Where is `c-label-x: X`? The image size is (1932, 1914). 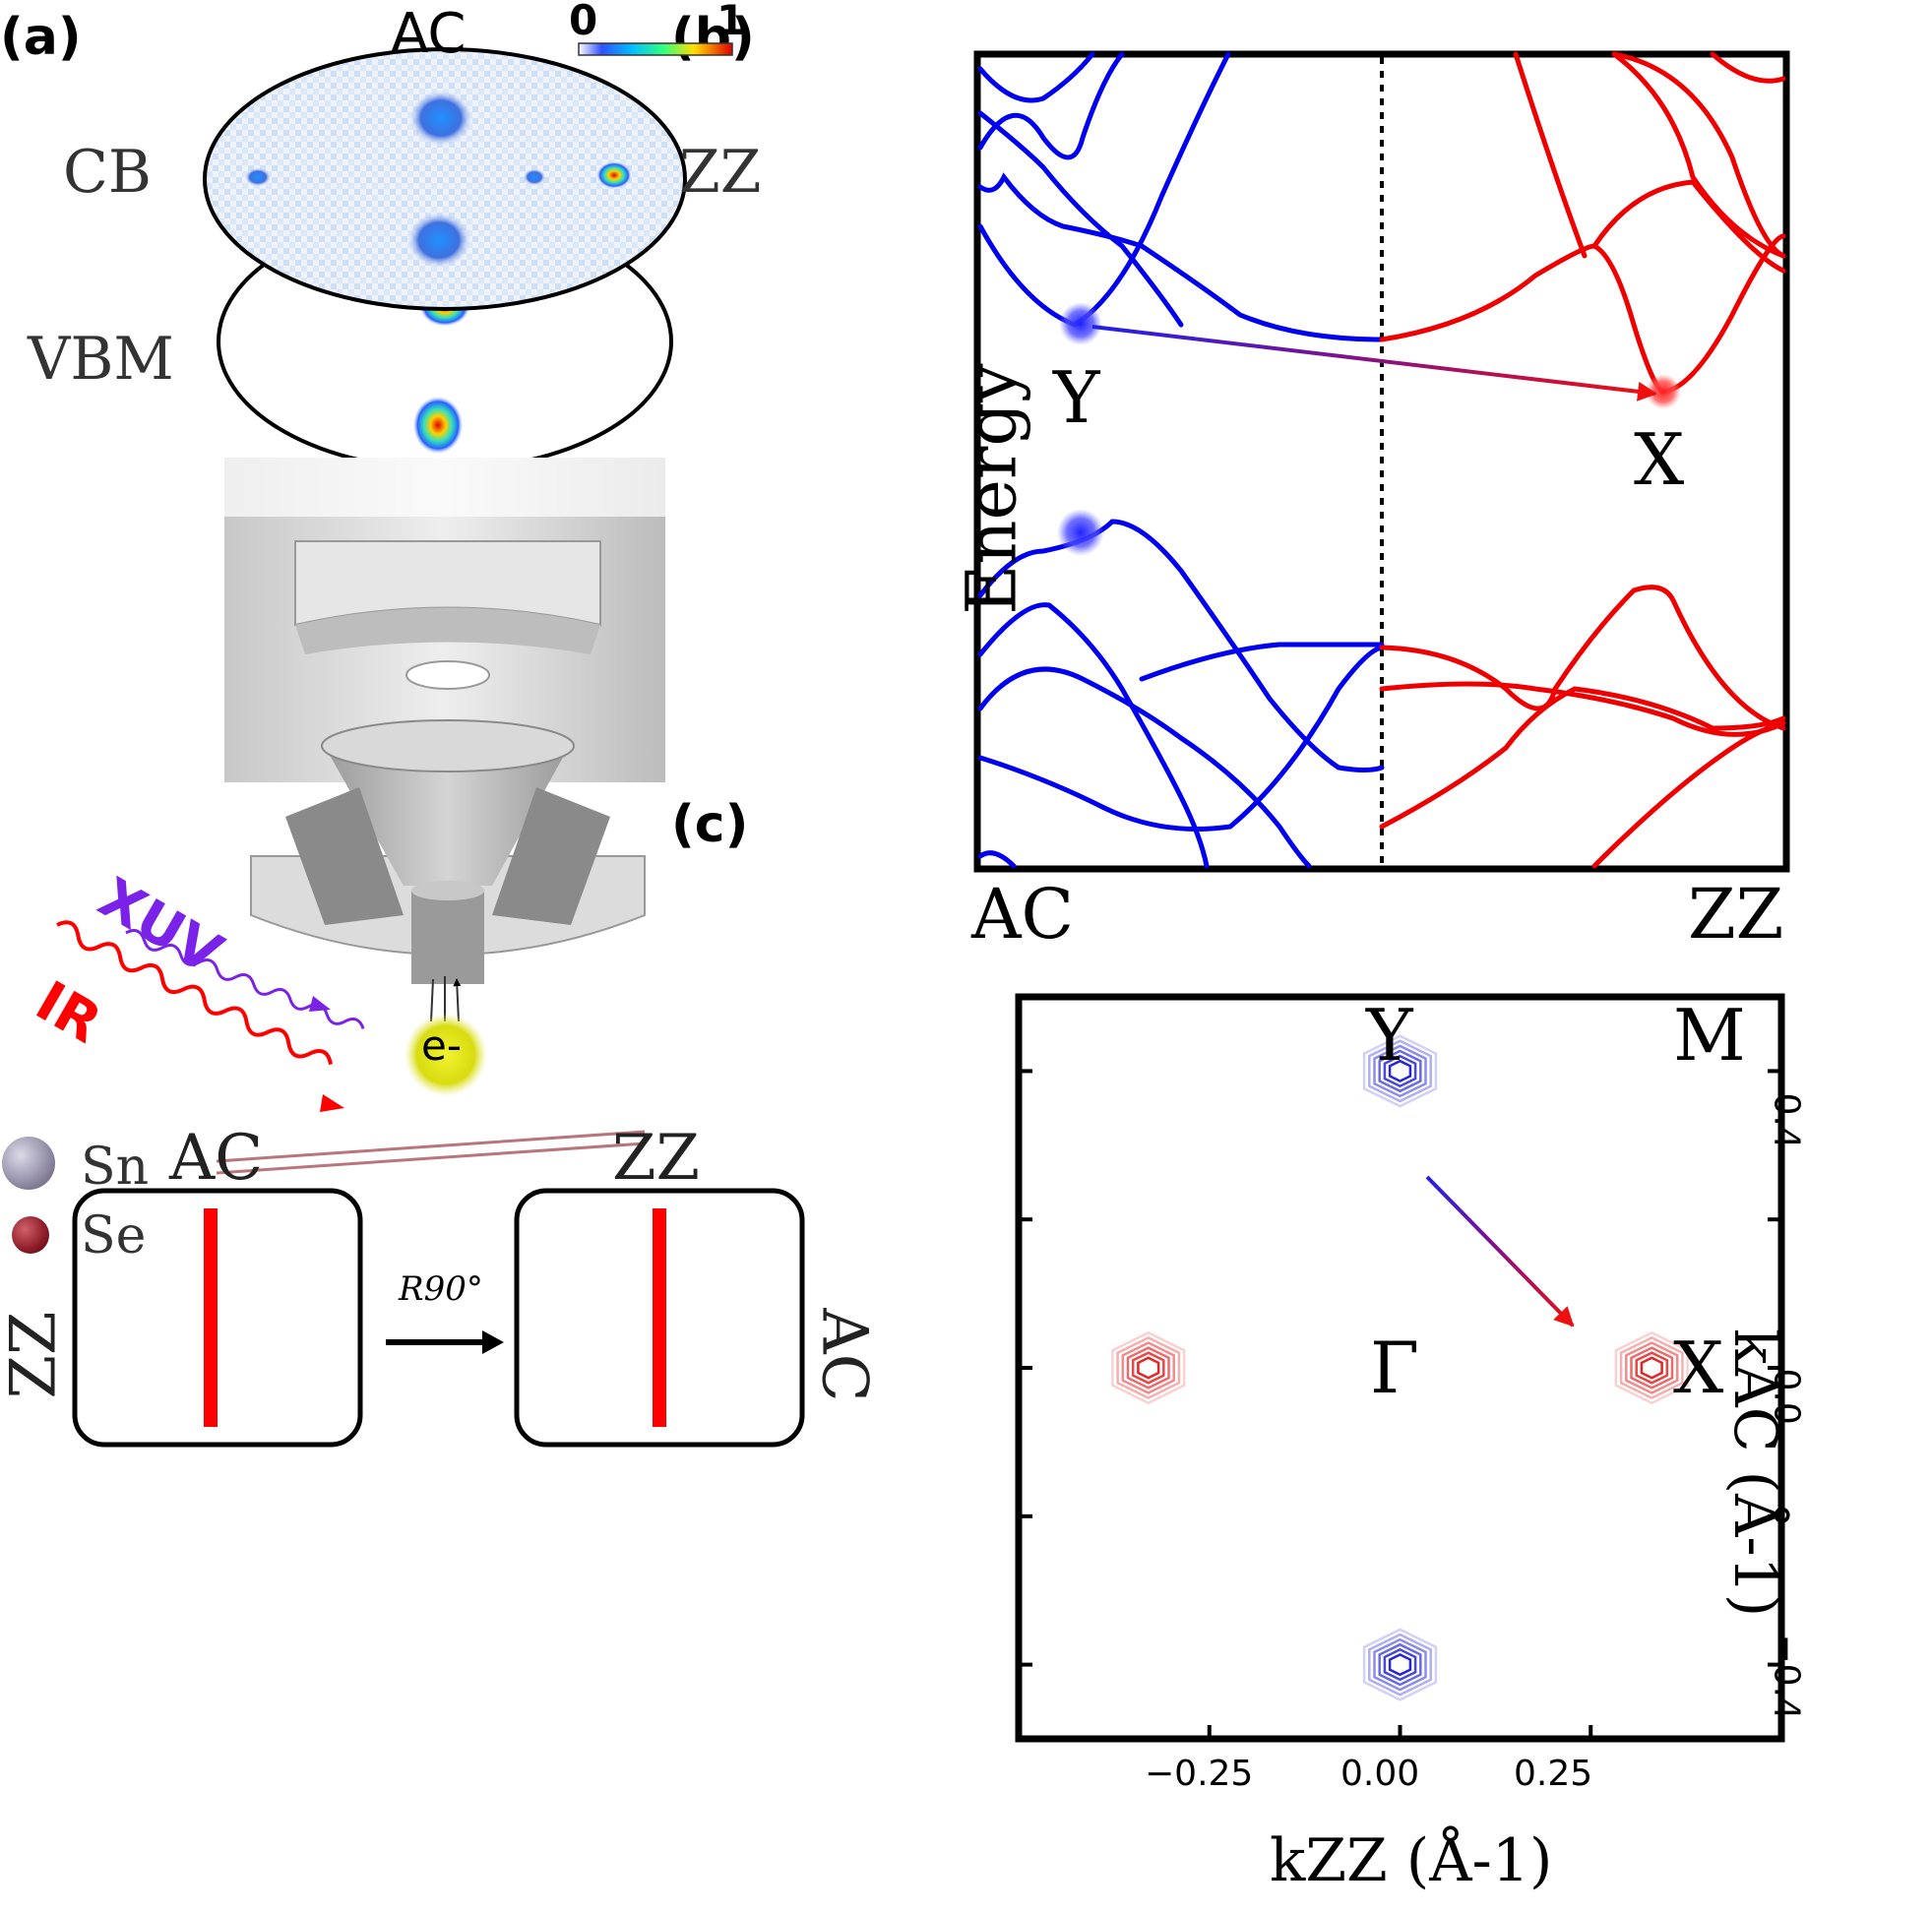
c-label-x: X is located at coordinates (1699, 1368).